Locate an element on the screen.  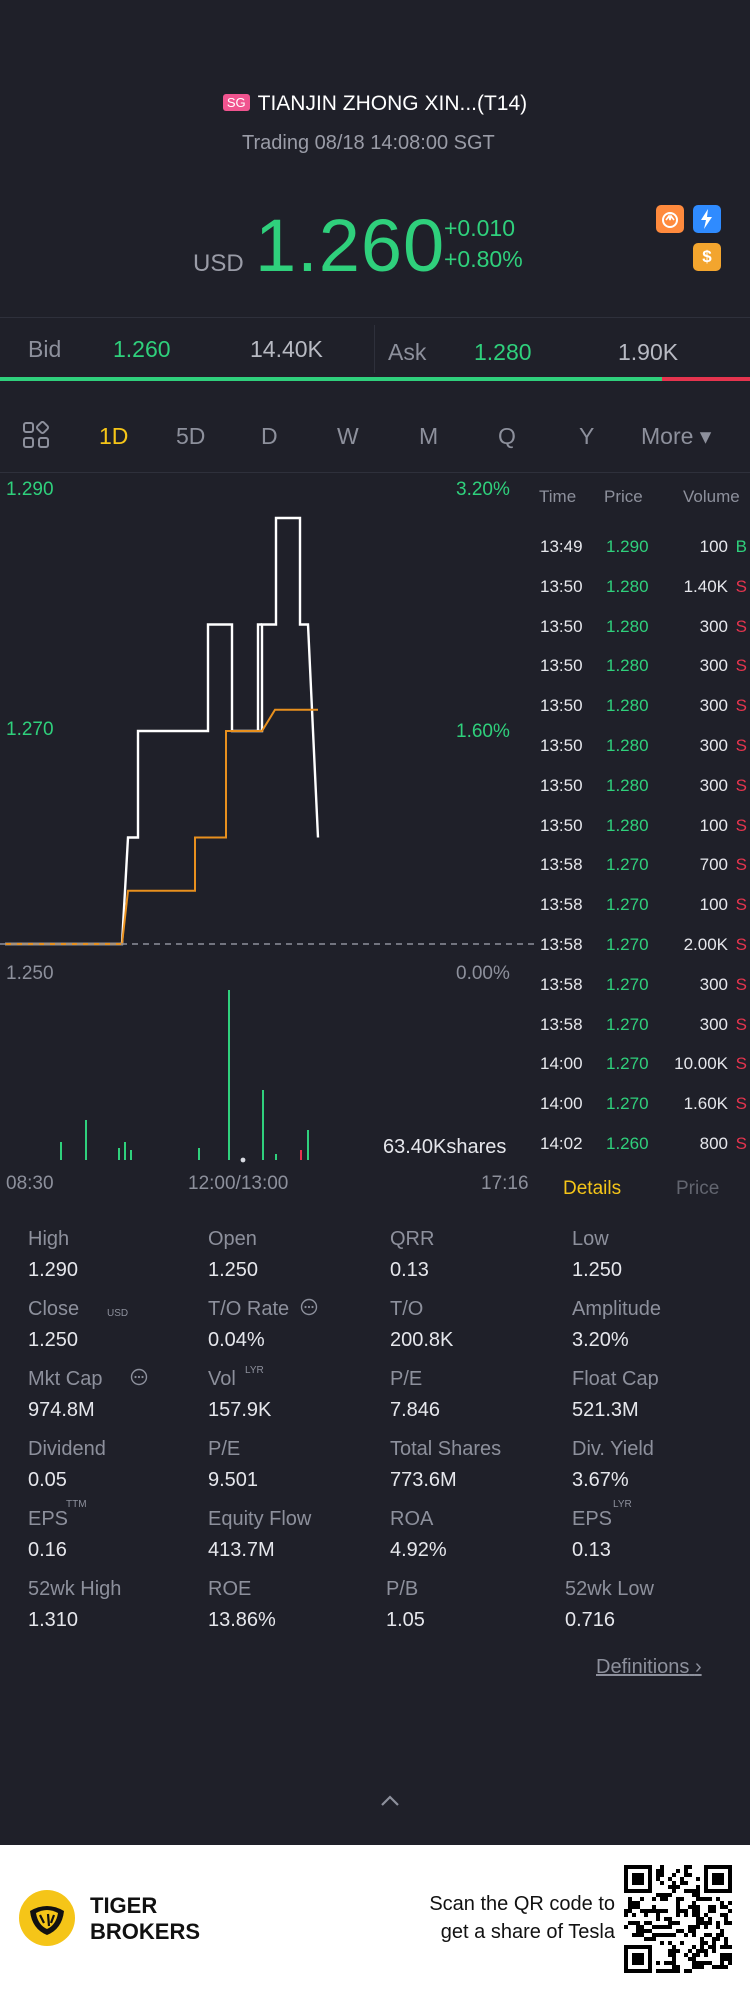
stat-value: 3.20% is located at coordinates (600, 1340).